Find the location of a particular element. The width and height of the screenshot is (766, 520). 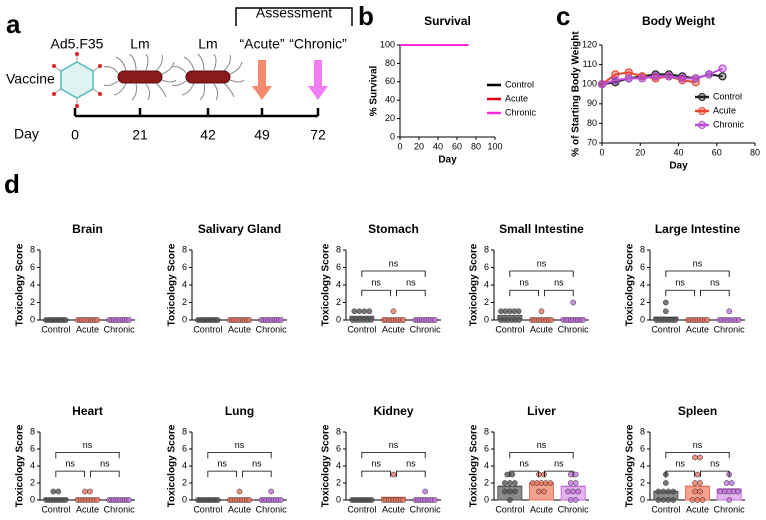

chart-title: Large Intestine is located at coordinates (698, 229).